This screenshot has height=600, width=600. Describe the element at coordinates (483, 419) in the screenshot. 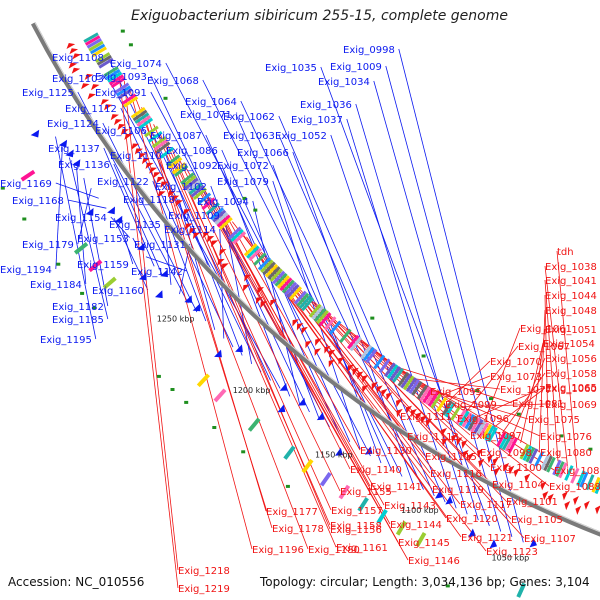

I see `reverse-gene-label: Exig_1096` at that location.